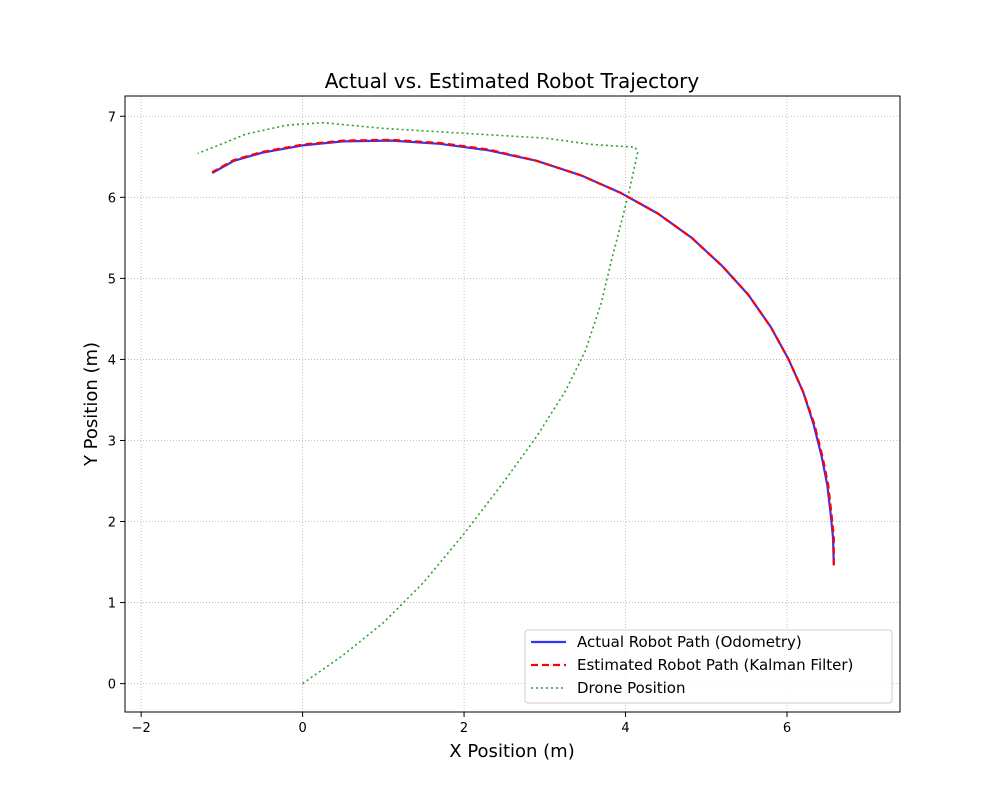 Image resolution: width=1000 pixels, height=800 pixels. Describe the element at coordinates (625, 728) in the screenshot. I see `x-tick-label: 4` at that location.